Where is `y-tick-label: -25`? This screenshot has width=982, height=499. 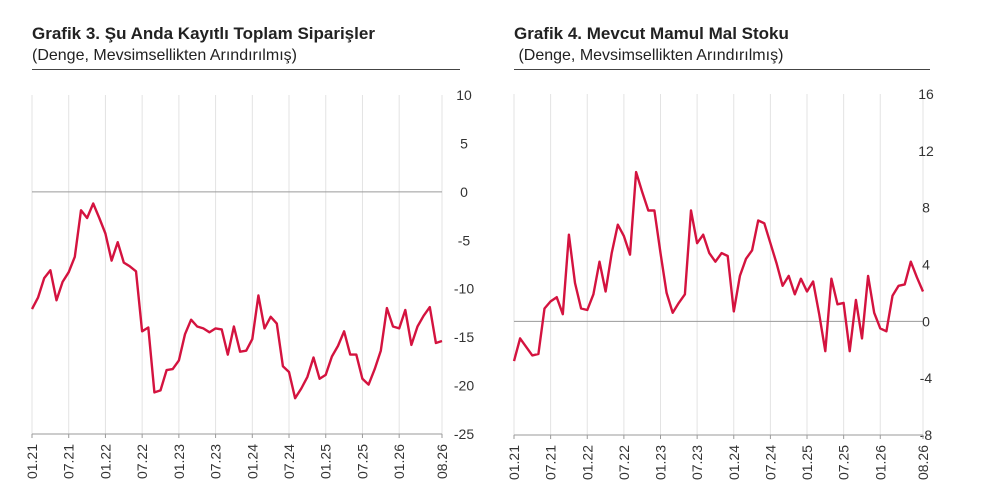
y-tick-label: -25 is located at coordinates (464, 434).